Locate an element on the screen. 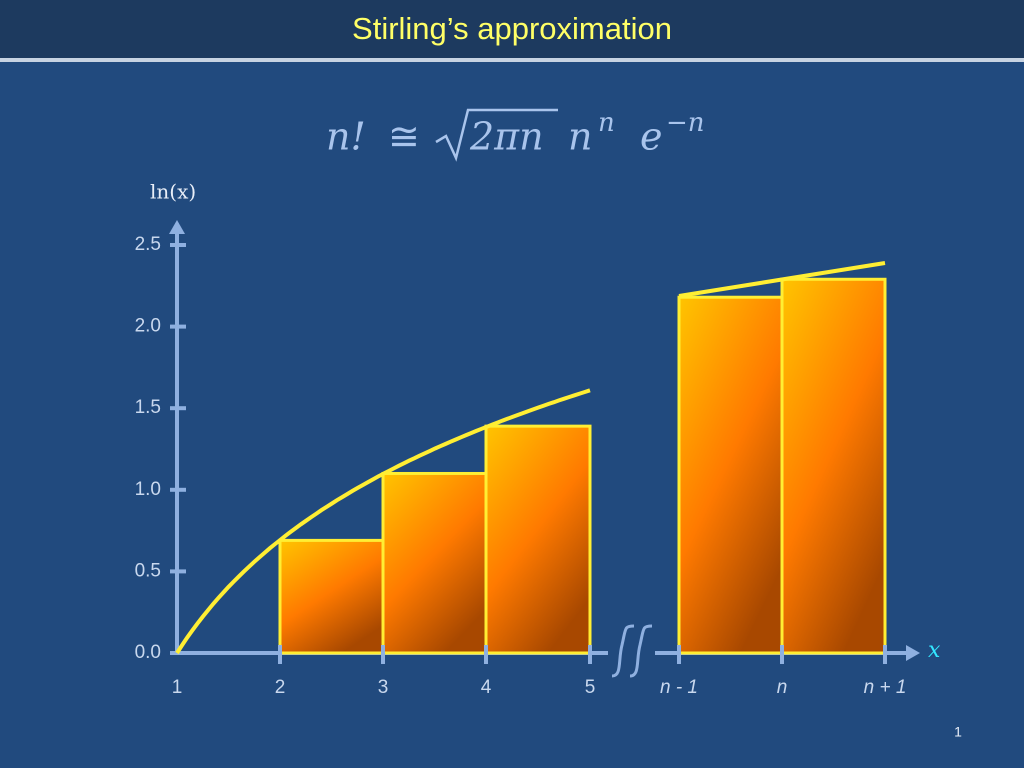 This screenshot has width=1024, height=768. y-tick-label: 0.5 is located at coordinates (148, 570).